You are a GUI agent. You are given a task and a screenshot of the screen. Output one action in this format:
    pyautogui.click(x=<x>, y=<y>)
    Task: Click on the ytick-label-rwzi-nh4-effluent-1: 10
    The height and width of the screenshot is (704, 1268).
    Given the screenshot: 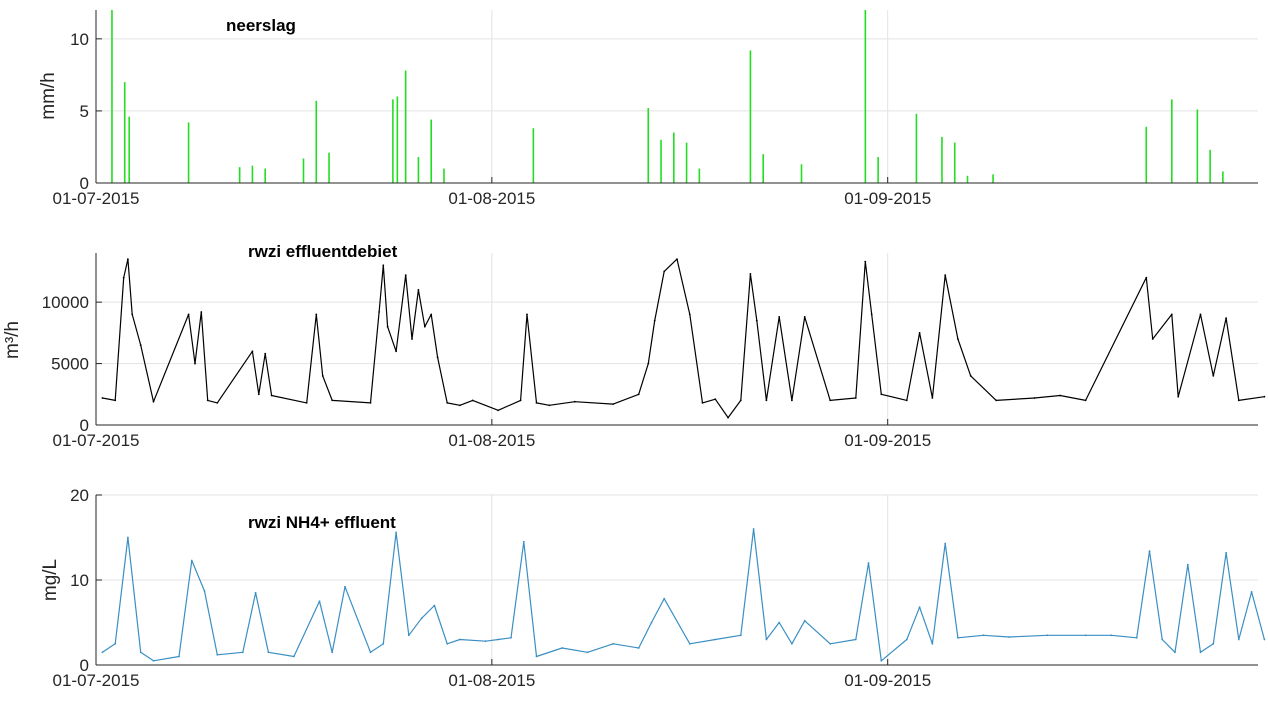 What is the action you would take?
    pyautogui.click(x=79, y=580)
    